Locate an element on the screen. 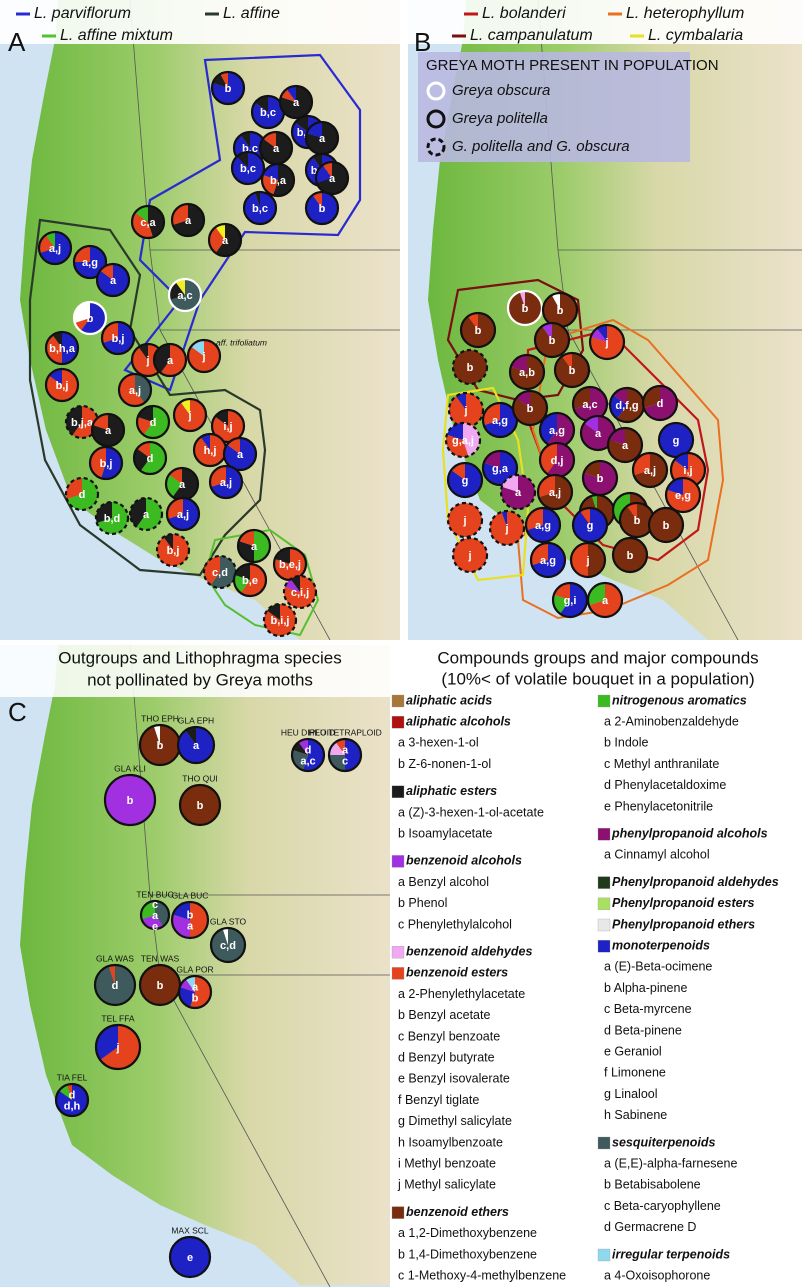 The width and height of the screenshot is (802, 1287). pie-label: b,j is located at coordinates (62, 386).